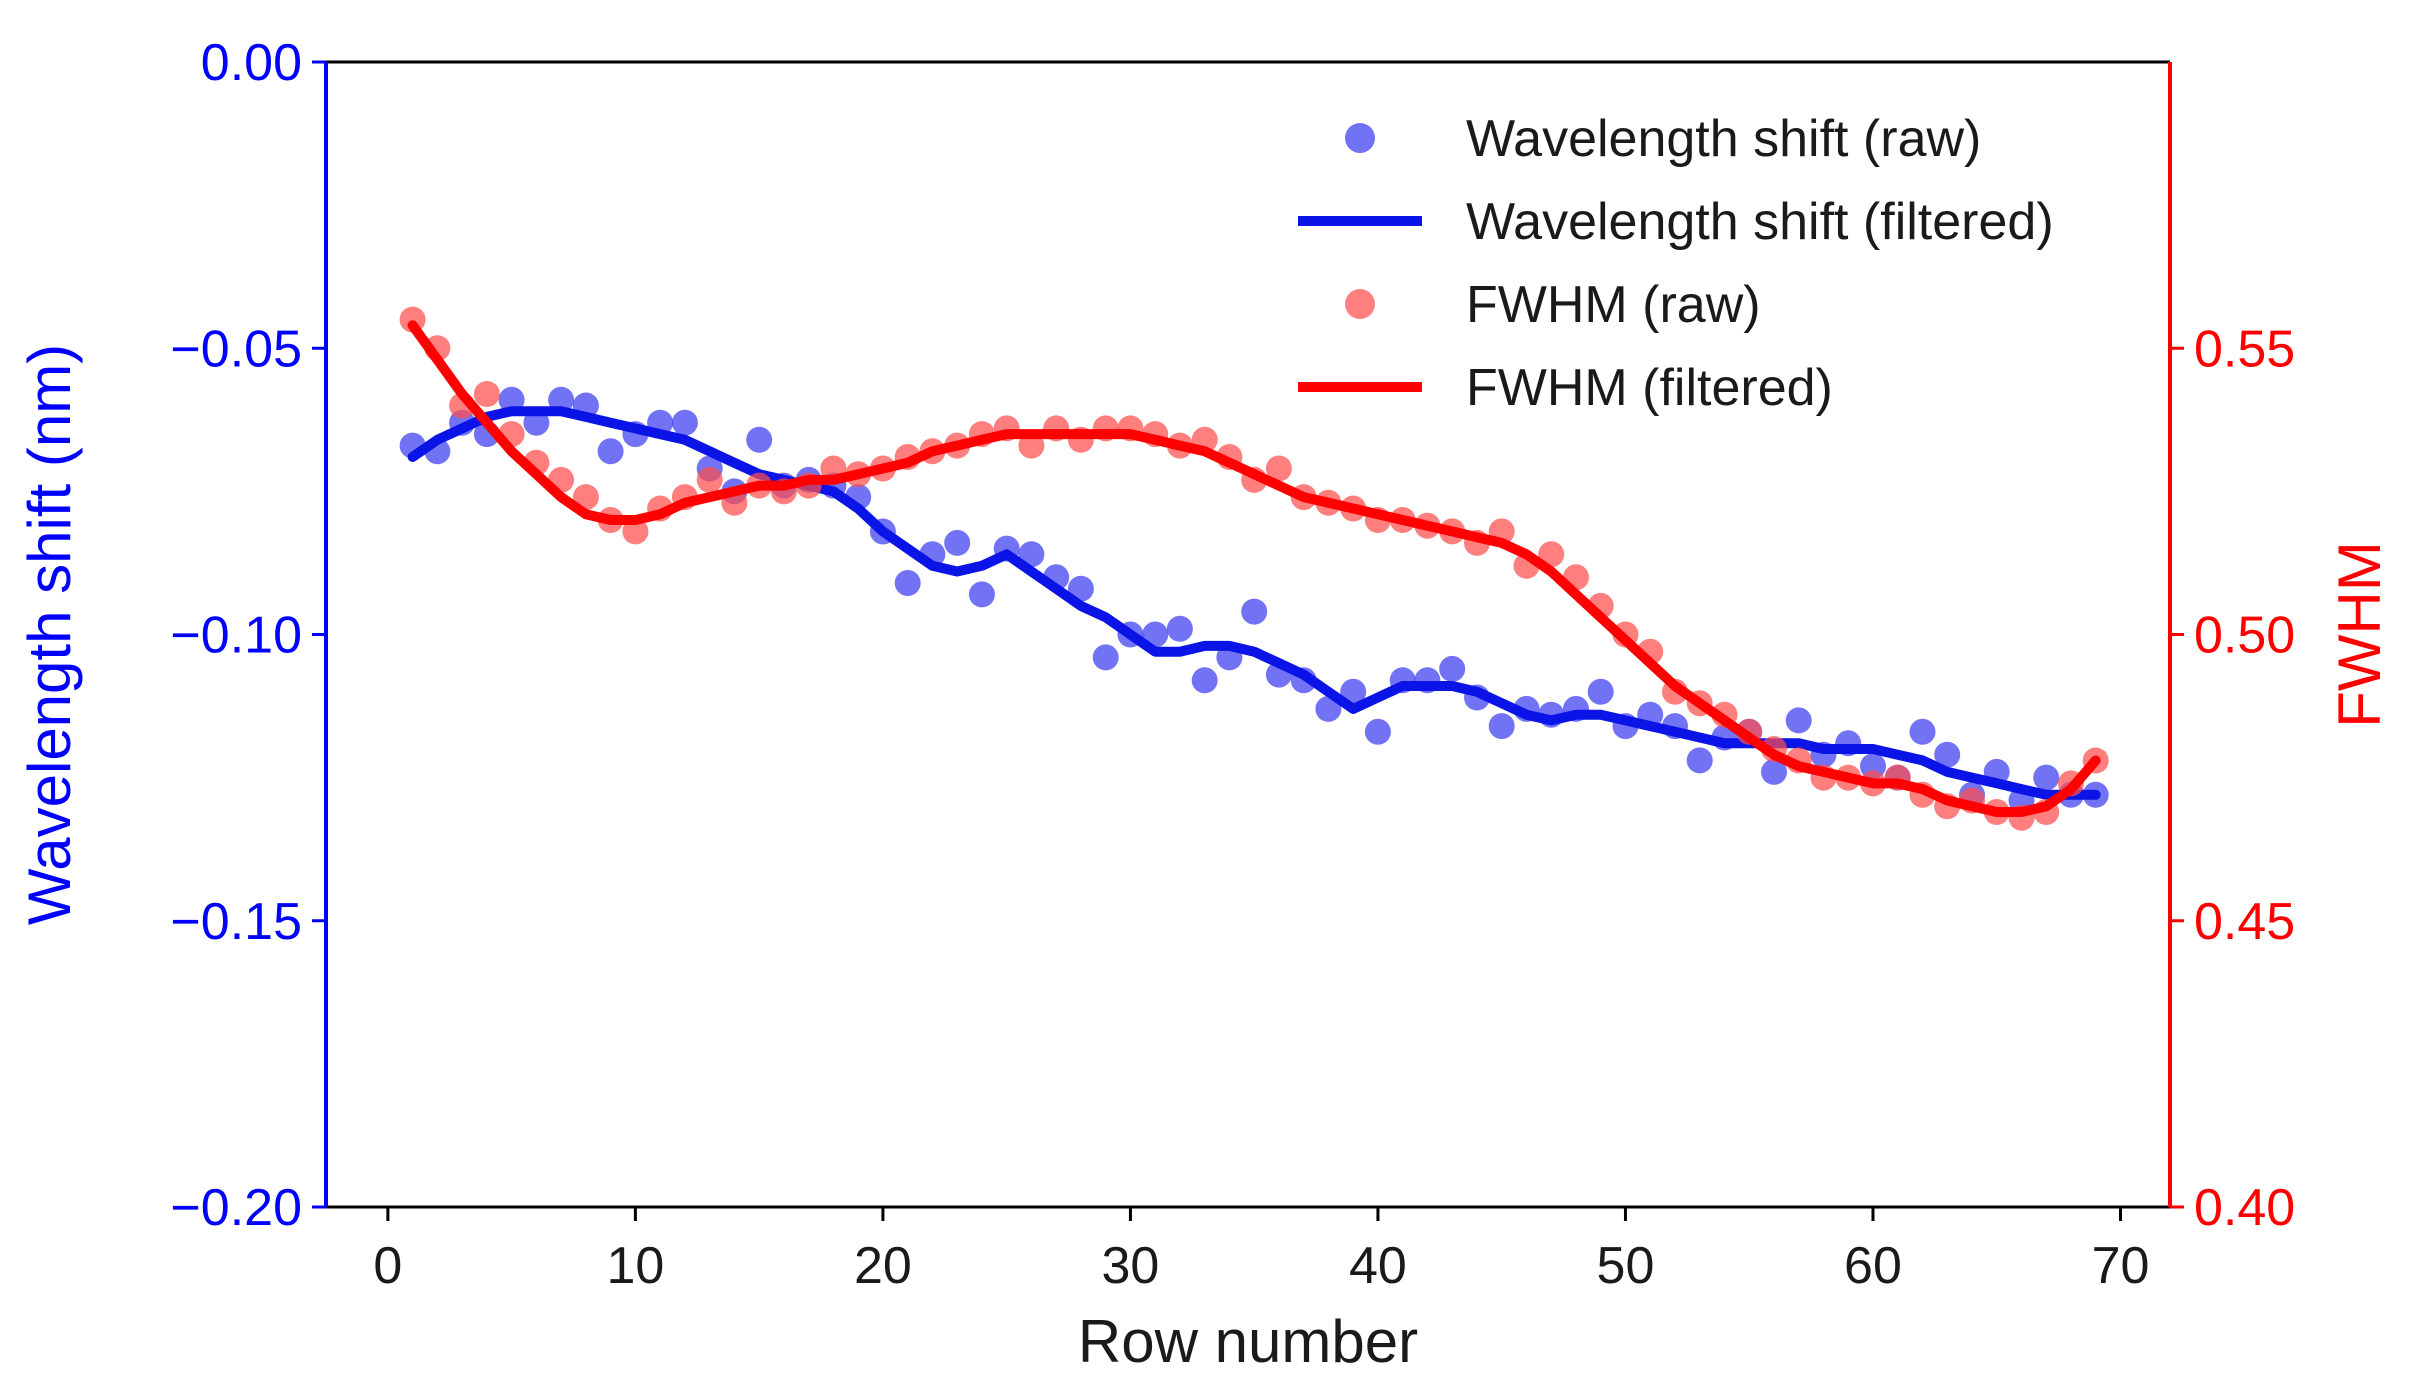 The width and height of the screenshot is (2421, 1393). Describe the element at coordinates (236, 349) in the screenshot. I see `left-y-tick-label: −0.05` at that location.